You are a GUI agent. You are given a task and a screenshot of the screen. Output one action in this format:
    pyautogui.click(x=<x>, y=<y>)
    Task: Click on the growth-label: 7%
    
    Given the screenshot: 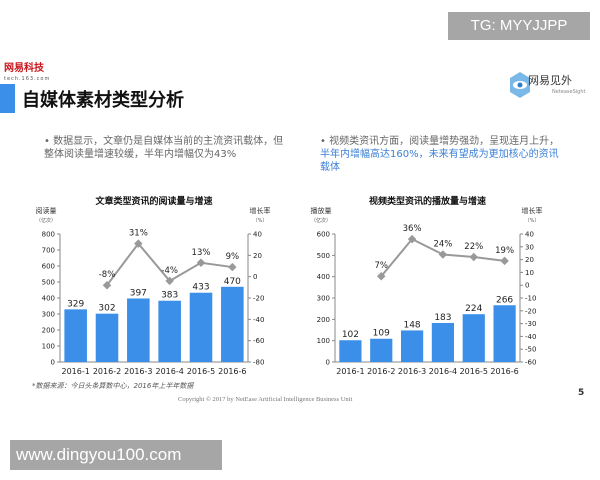 What is the action you would take?
    pyautogui.click(x=382, y=266)
    